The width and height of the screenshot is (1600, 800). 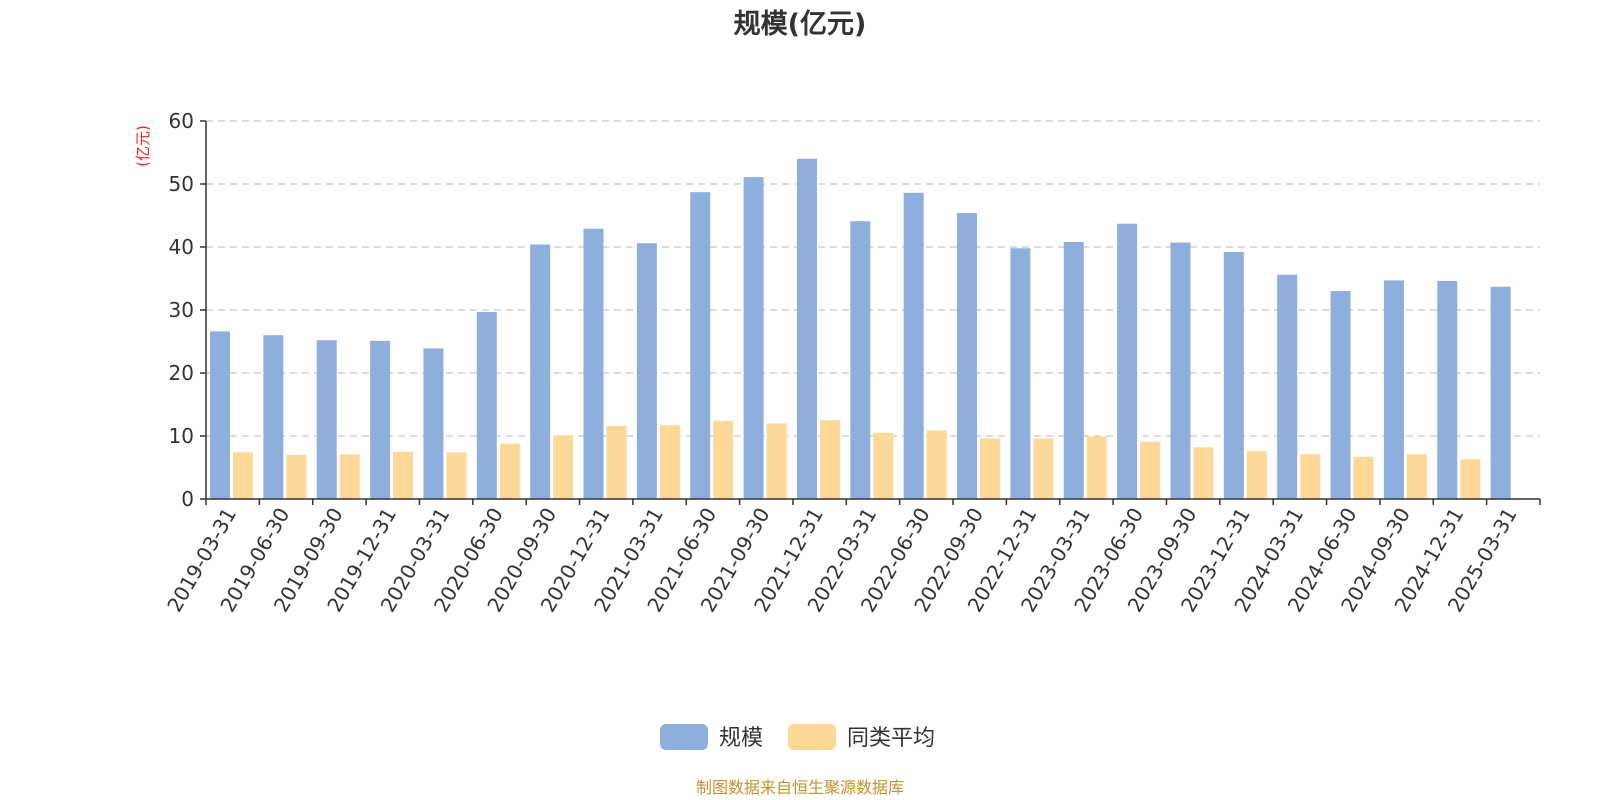 What do you see at coordinates (143, 146) in the screenshot?
I see `y-axis-unit-label: (亿元)` at bounding box center [143, 146].